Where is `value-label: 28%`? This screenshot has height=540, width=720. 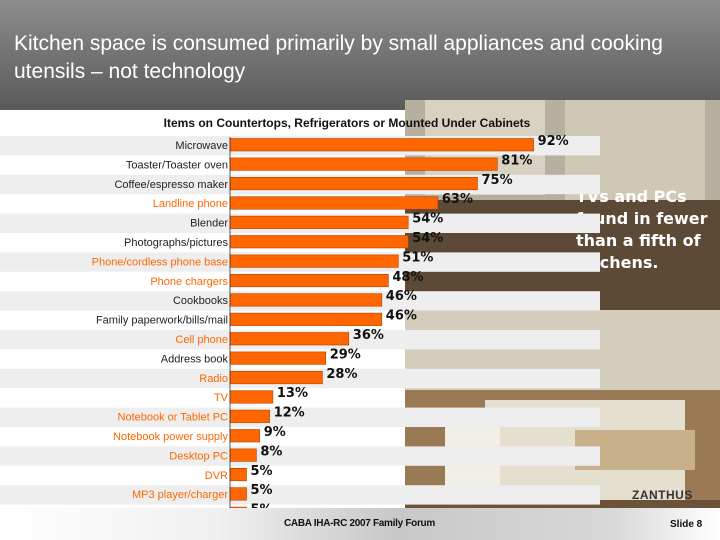 value-label: 28% is located at coordinates (341, 374).